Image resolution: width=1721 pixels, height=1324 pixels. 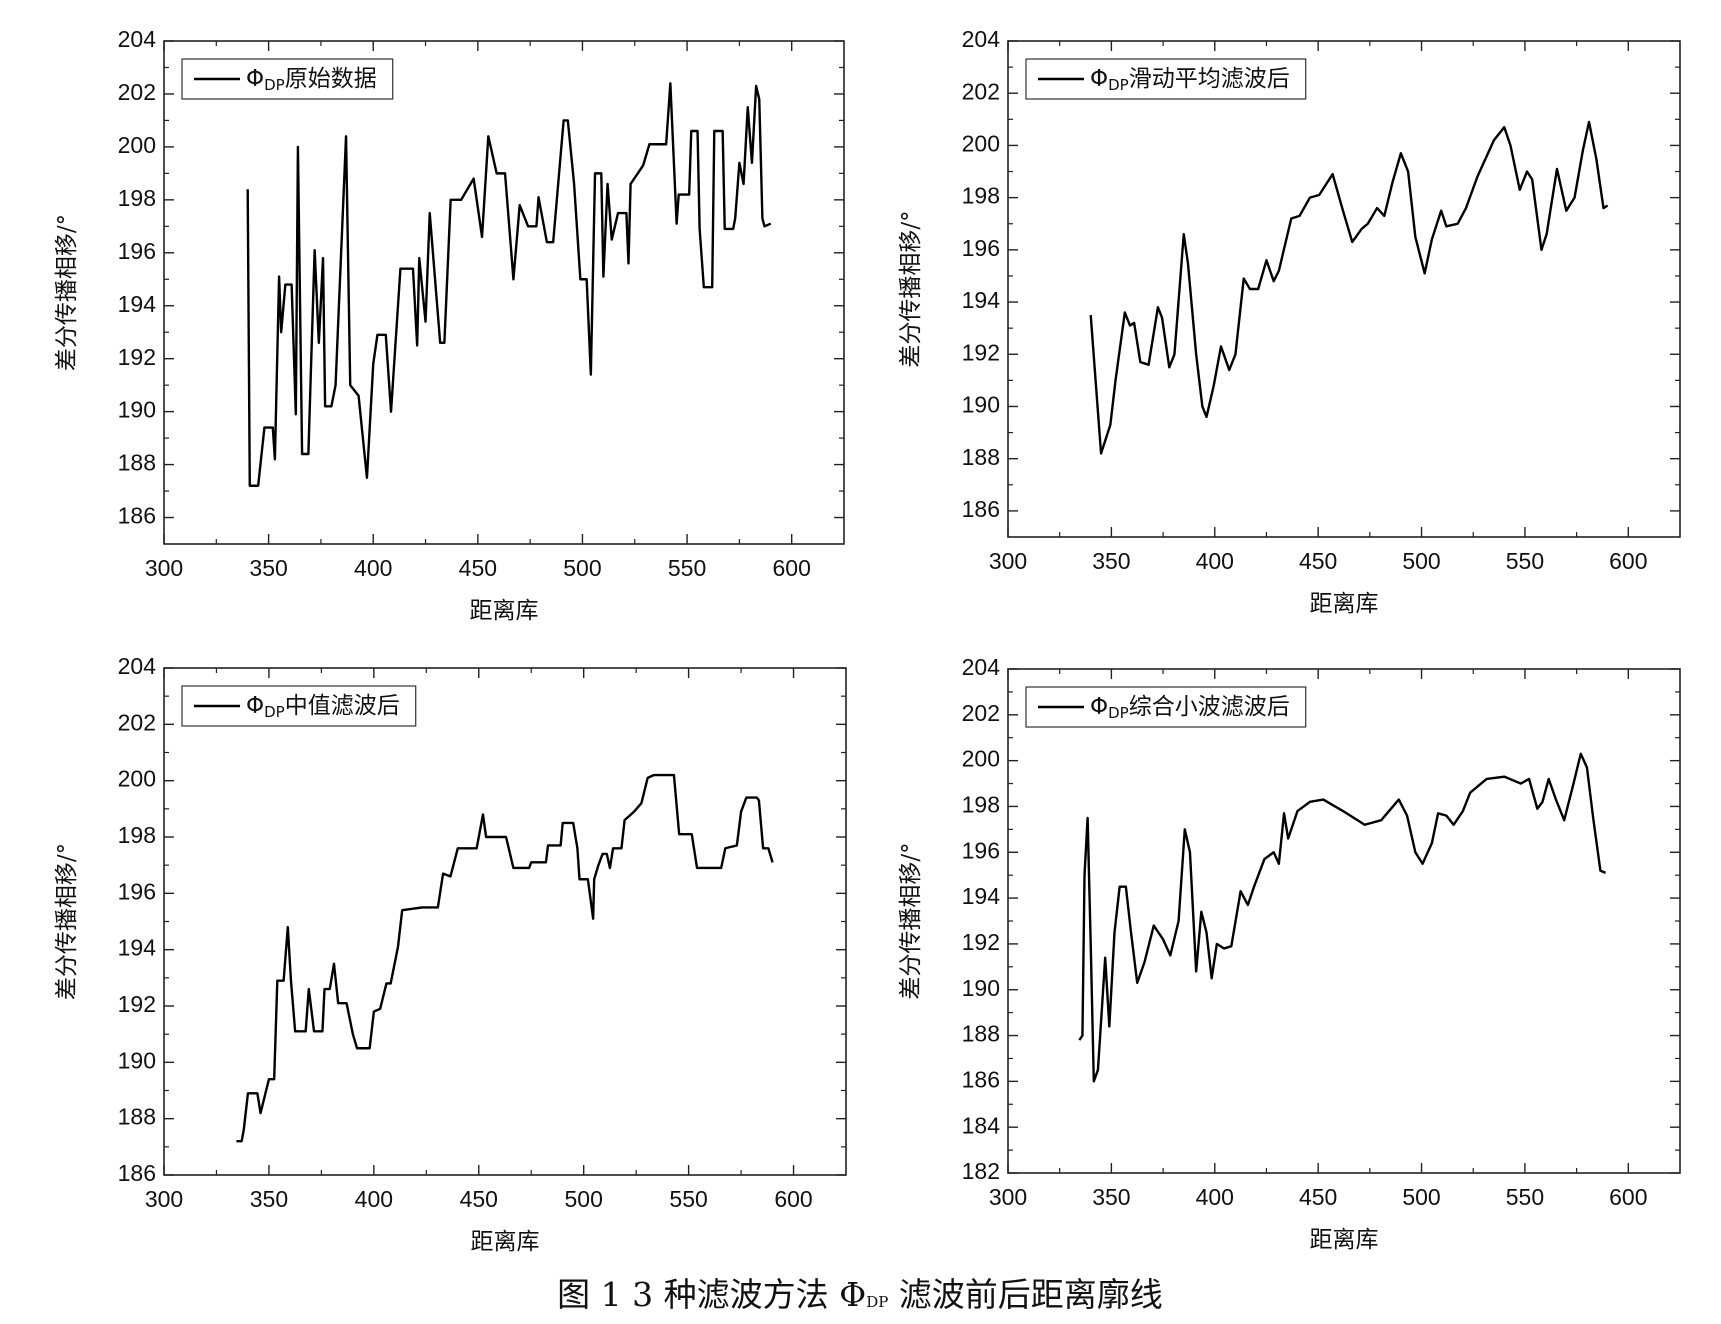 I want to click on legend-label: ΦDP中值滤波后, so click(x=323, y=707).